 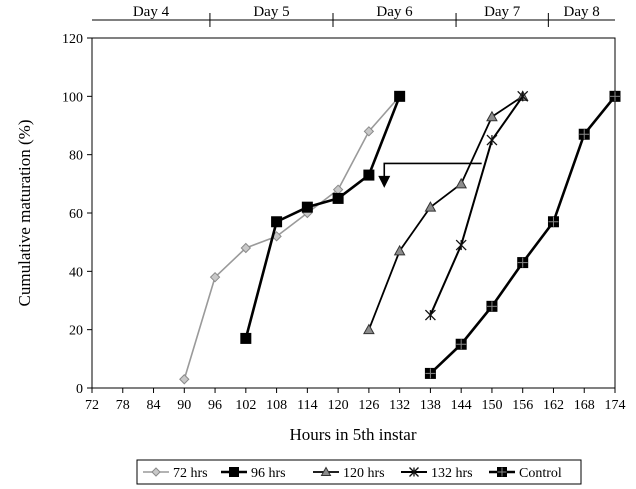 What do you see at coordinates (123, 405) in the screenshot?
I see `x-tick-label: 78` at bounding box center [123, 405].